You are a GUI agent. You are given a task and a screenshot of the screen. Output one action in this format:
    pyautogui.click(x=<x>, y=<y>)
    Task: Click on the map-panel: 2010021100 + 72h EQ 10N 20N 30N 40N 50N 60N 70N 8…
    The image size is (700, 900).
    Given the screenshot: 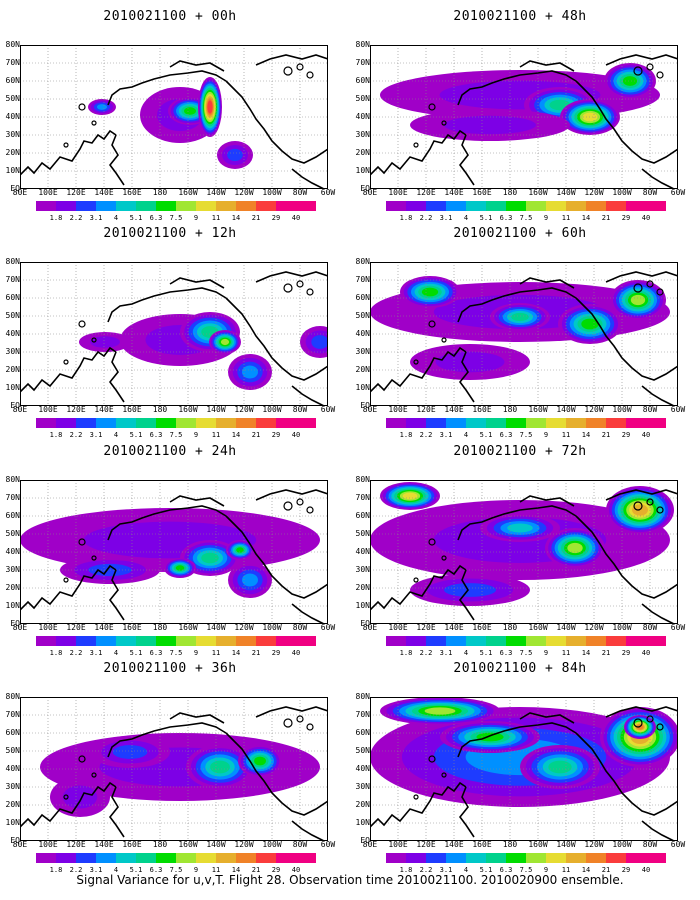 What is the action you would take?
    pyautogui.click(x=520, y=548)
    